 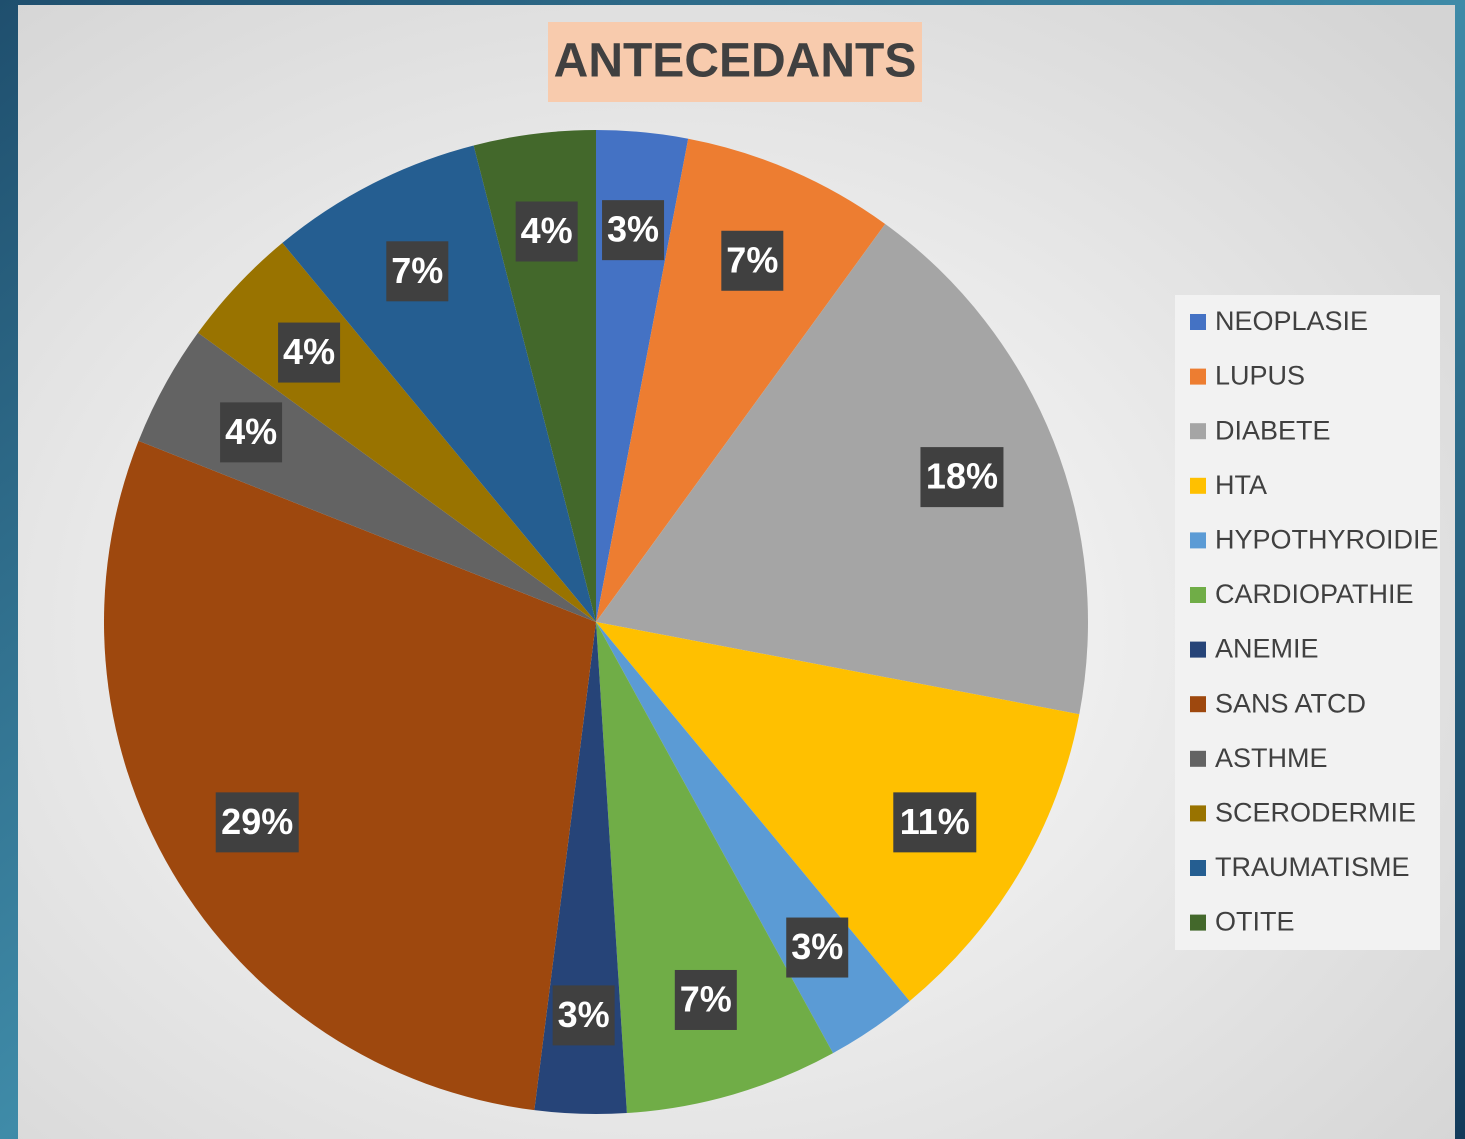 I want to click on legend-label: ANEMIE, so click(x=1267, y=649).